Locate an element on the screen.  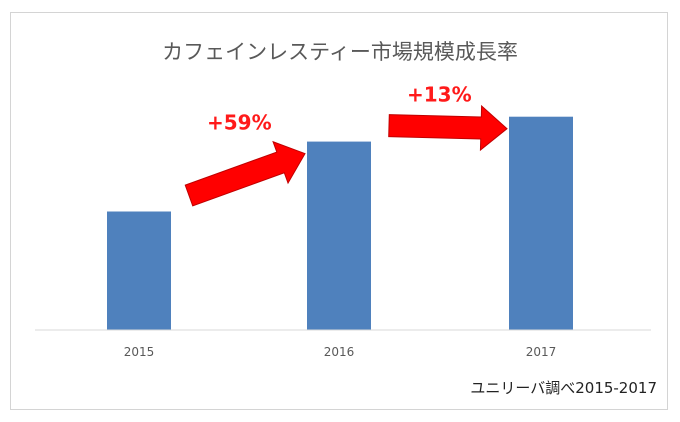
source-note: ユニリーバ調べ2015-2017 is located at coordinates (563, 388).